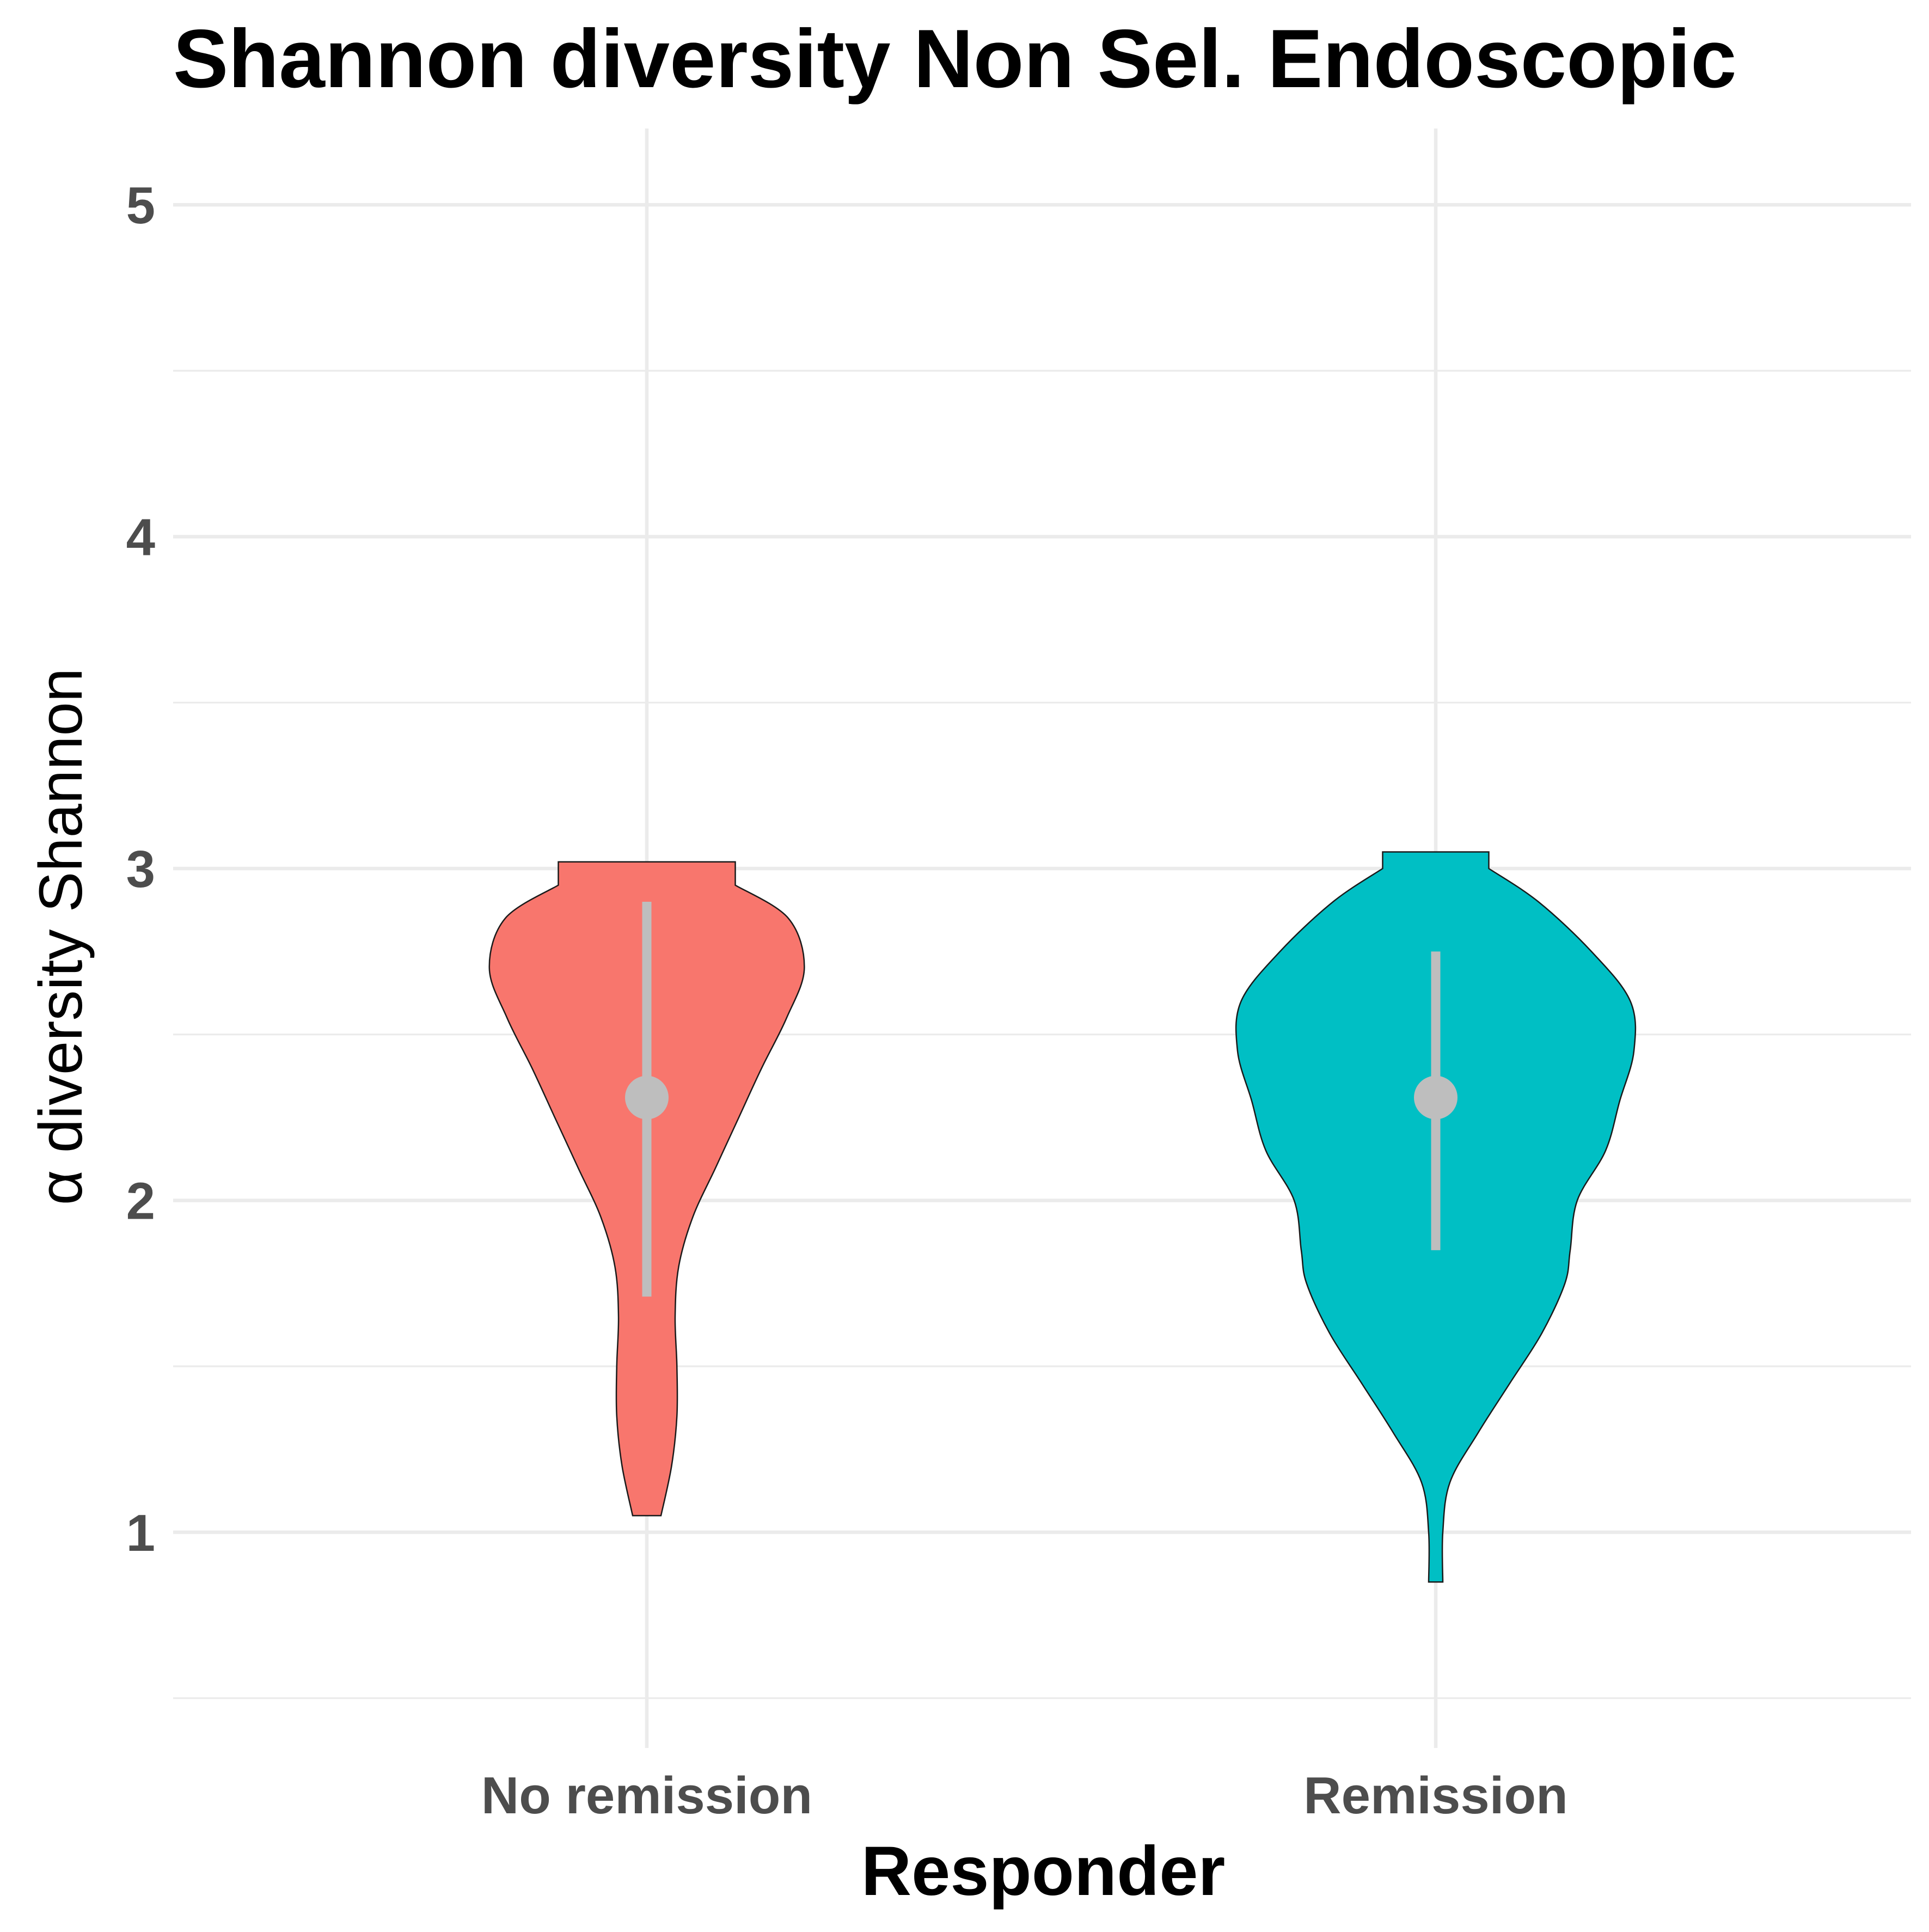 The image size is (1929, 1932). Describe the element at coordinates (140, 869) in the screenshot. I see `y-tick-label: 3` at that location.